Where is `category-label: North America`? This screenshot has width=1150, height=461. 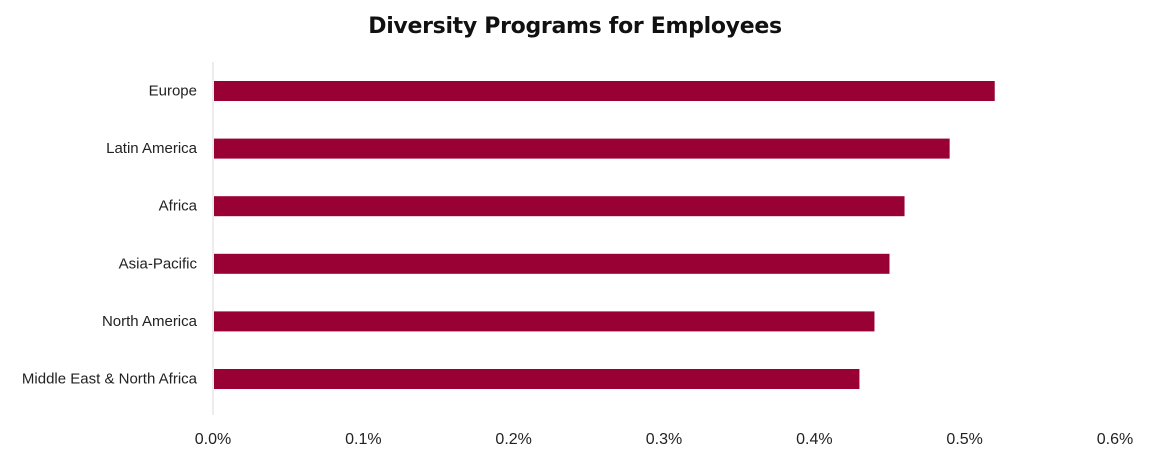
category-label: North America is located at coordinates (150, 321).